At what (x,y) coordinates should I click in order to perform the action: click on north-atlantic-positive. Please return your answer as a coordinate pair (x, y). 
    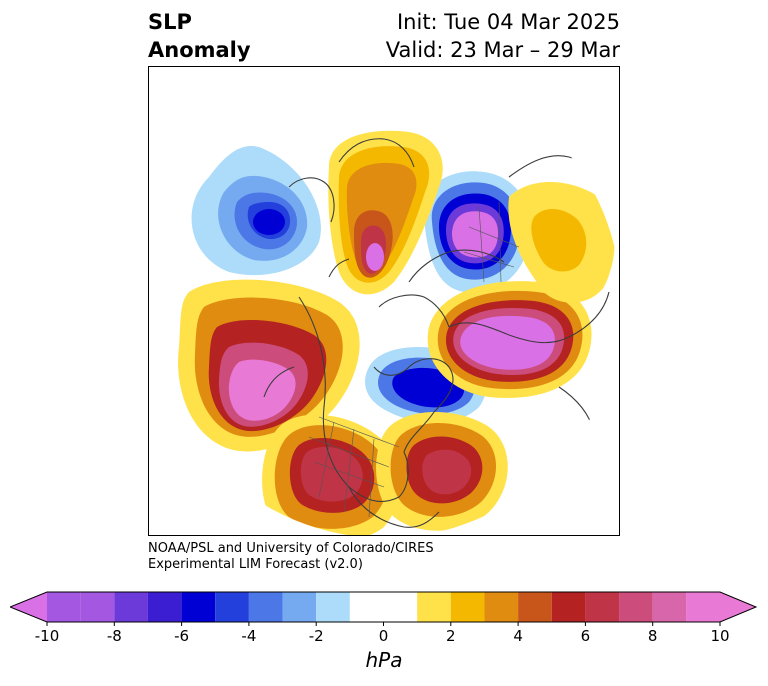
    Looking at the image, I should click on (442, 471).